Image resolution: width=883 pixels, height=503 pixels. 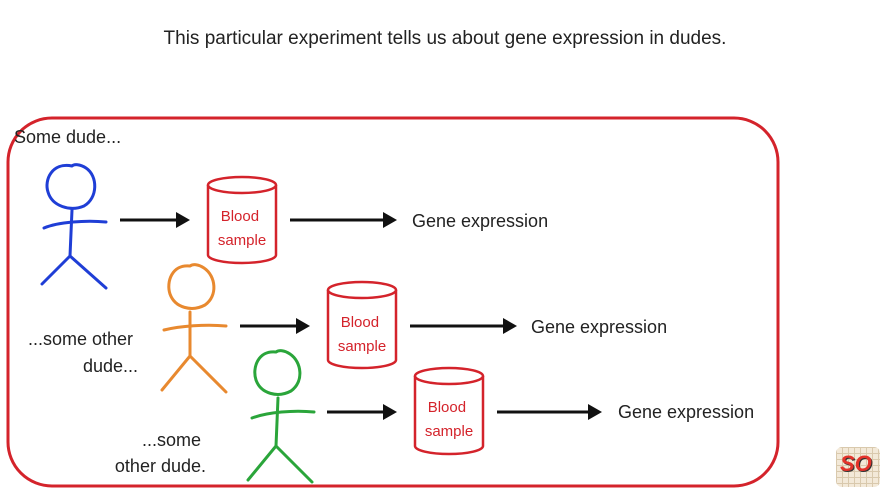 I want to click on stick-figure-orange-icon, so click(x=194, y=328).